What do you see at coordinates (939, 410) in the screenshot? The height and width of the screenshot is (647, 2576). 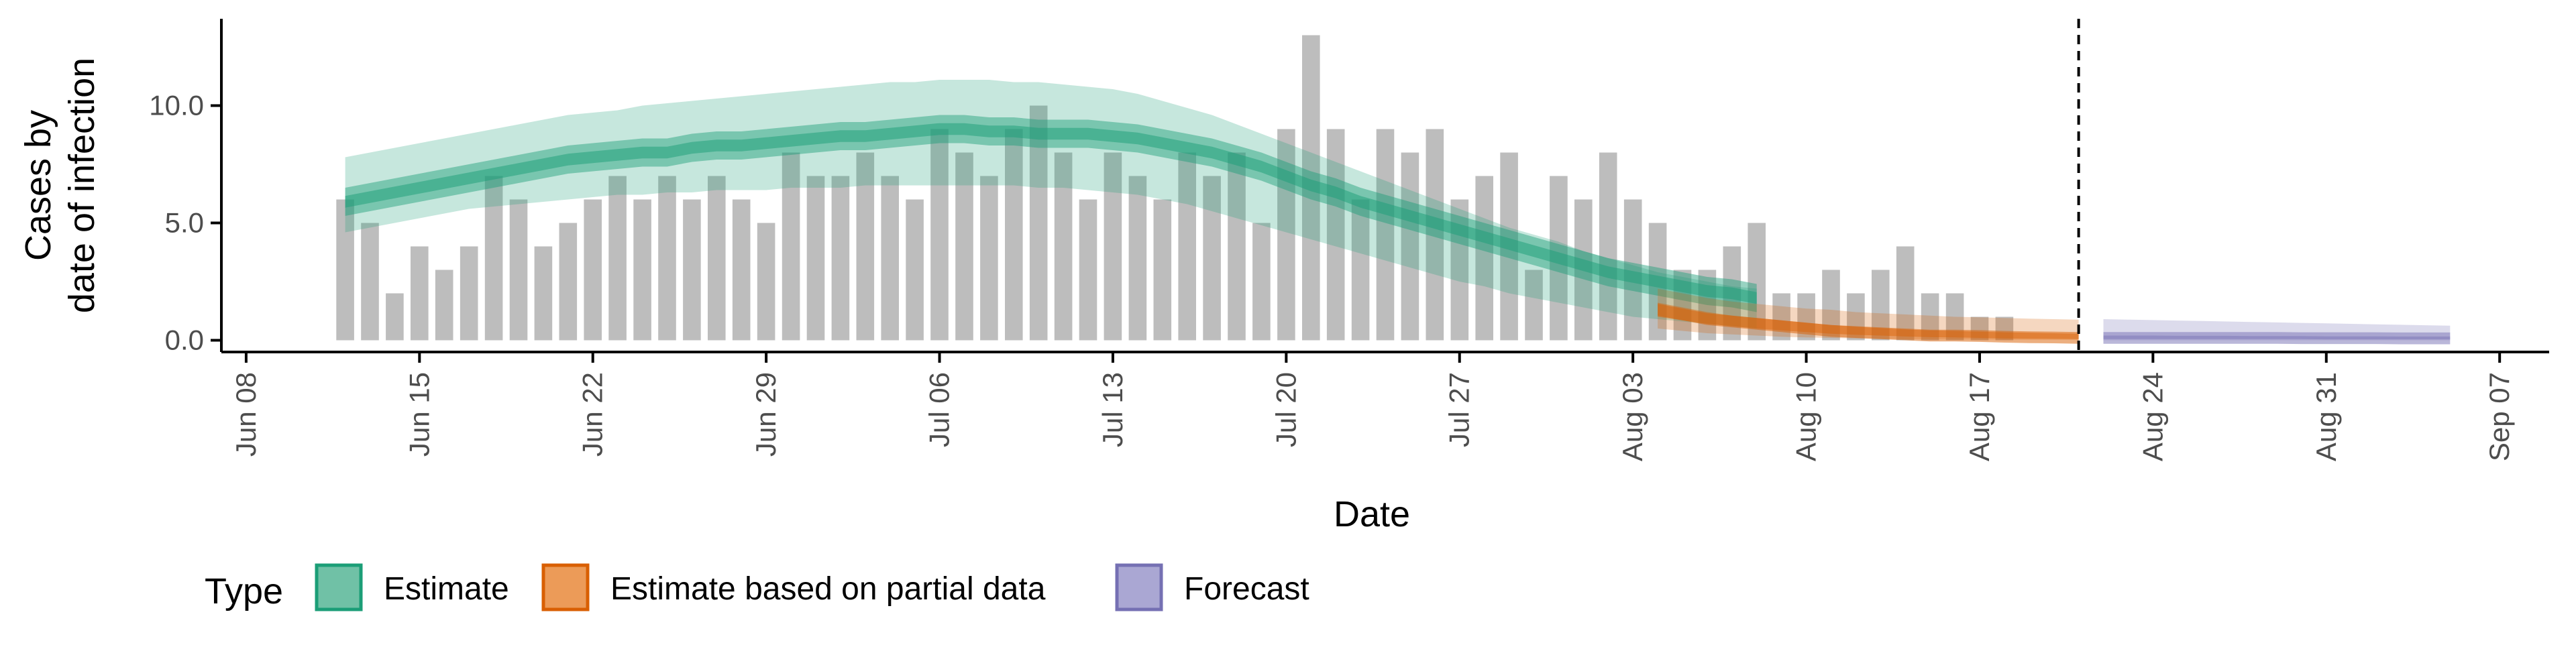 I see `x-tick-label: Jul 06` at bounding box center [939, 410].